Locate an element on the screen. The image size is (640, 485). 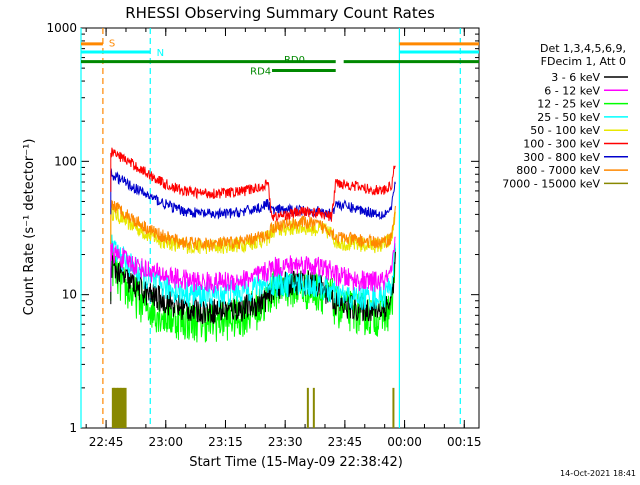
legend-entry-label: 12 - 25 keV is located at coordinates (568, 104).